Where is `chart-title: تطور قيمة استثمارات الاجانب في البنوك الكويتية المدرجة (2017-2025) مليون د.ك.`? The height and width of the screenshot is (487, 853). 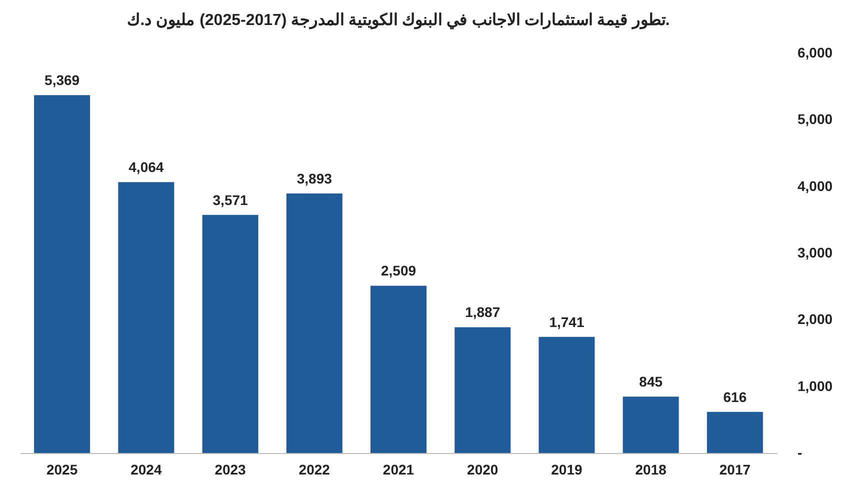 chart-title: تطور قيمة استثمارات الاجانب في البنوك الكويتية المدرجة (2017-2025) مليون د.ك. is located at coordinates (398, 21).